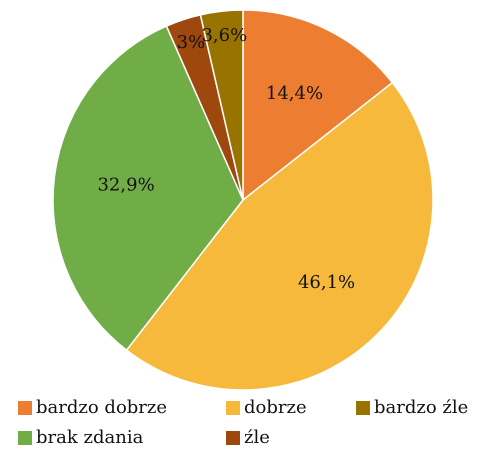 This screenshot has width=484, height=453. I want to click on data-label: 14,4%, so click(294, 93).